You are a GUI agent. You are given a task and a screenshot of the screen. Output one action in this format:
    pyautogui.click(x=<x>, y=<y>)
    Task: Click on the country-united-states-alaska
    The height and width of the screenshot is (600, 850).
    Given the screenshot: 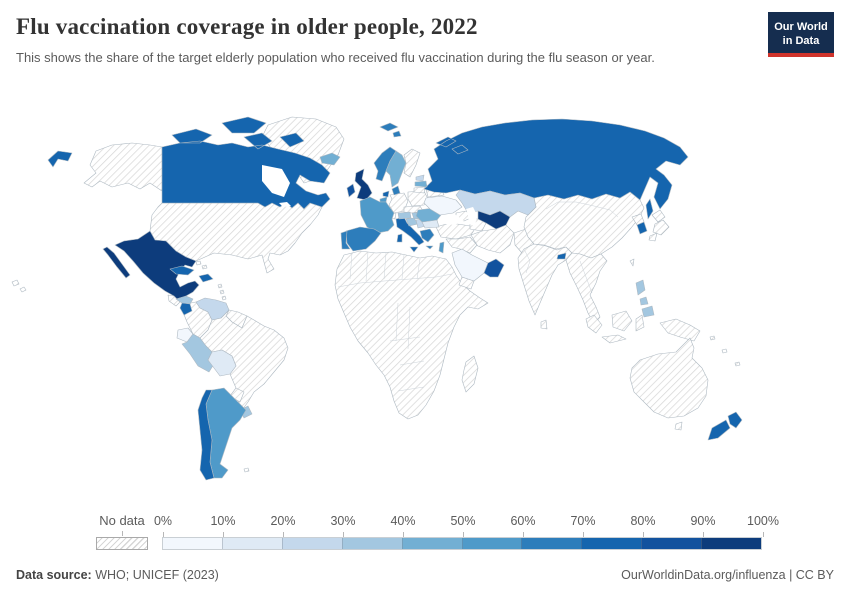 What is the action you would take?
    pyautogui.click(x=123, y=167)
    